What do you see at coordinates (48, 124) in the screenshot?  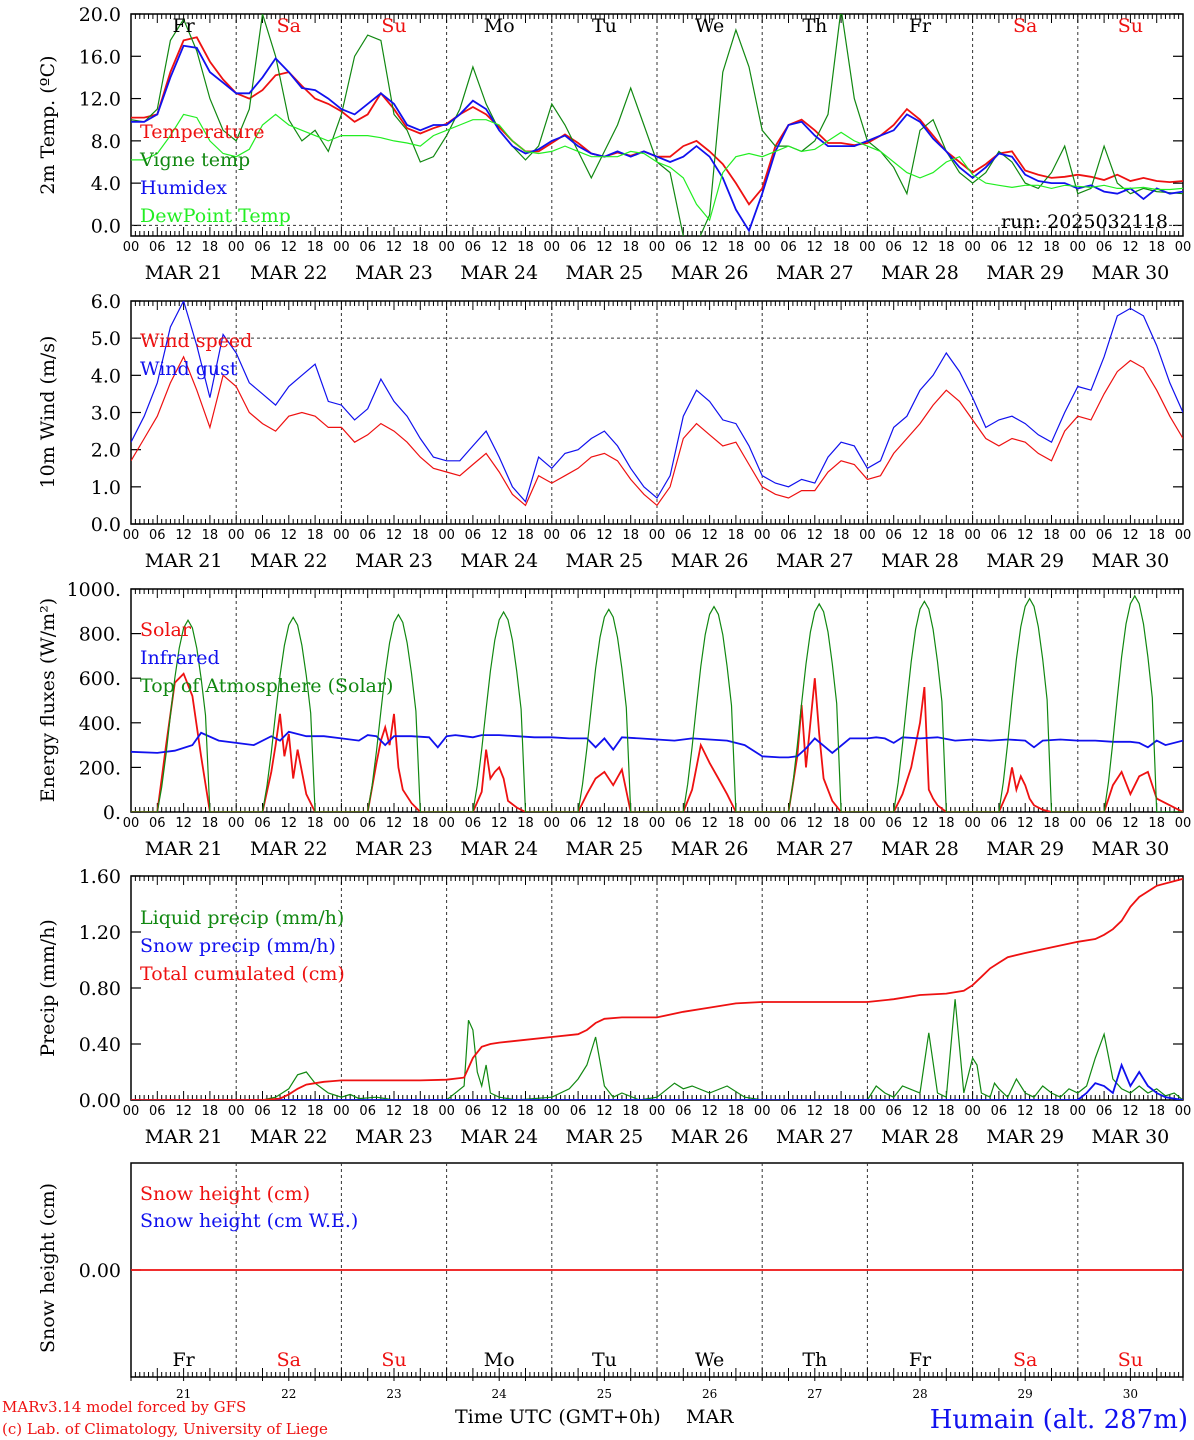 I see `y-axis-label: 2m Temp. (ºC)` at bounding box center [48, 124].